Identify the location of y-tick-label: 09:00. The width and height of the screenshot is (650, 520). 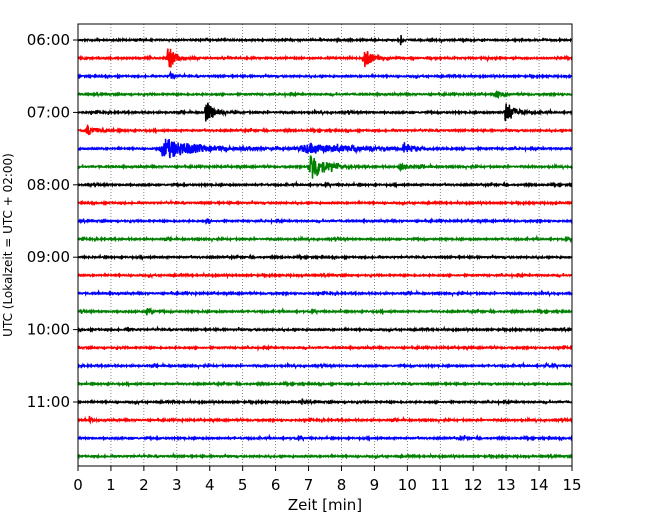
(48, 257).